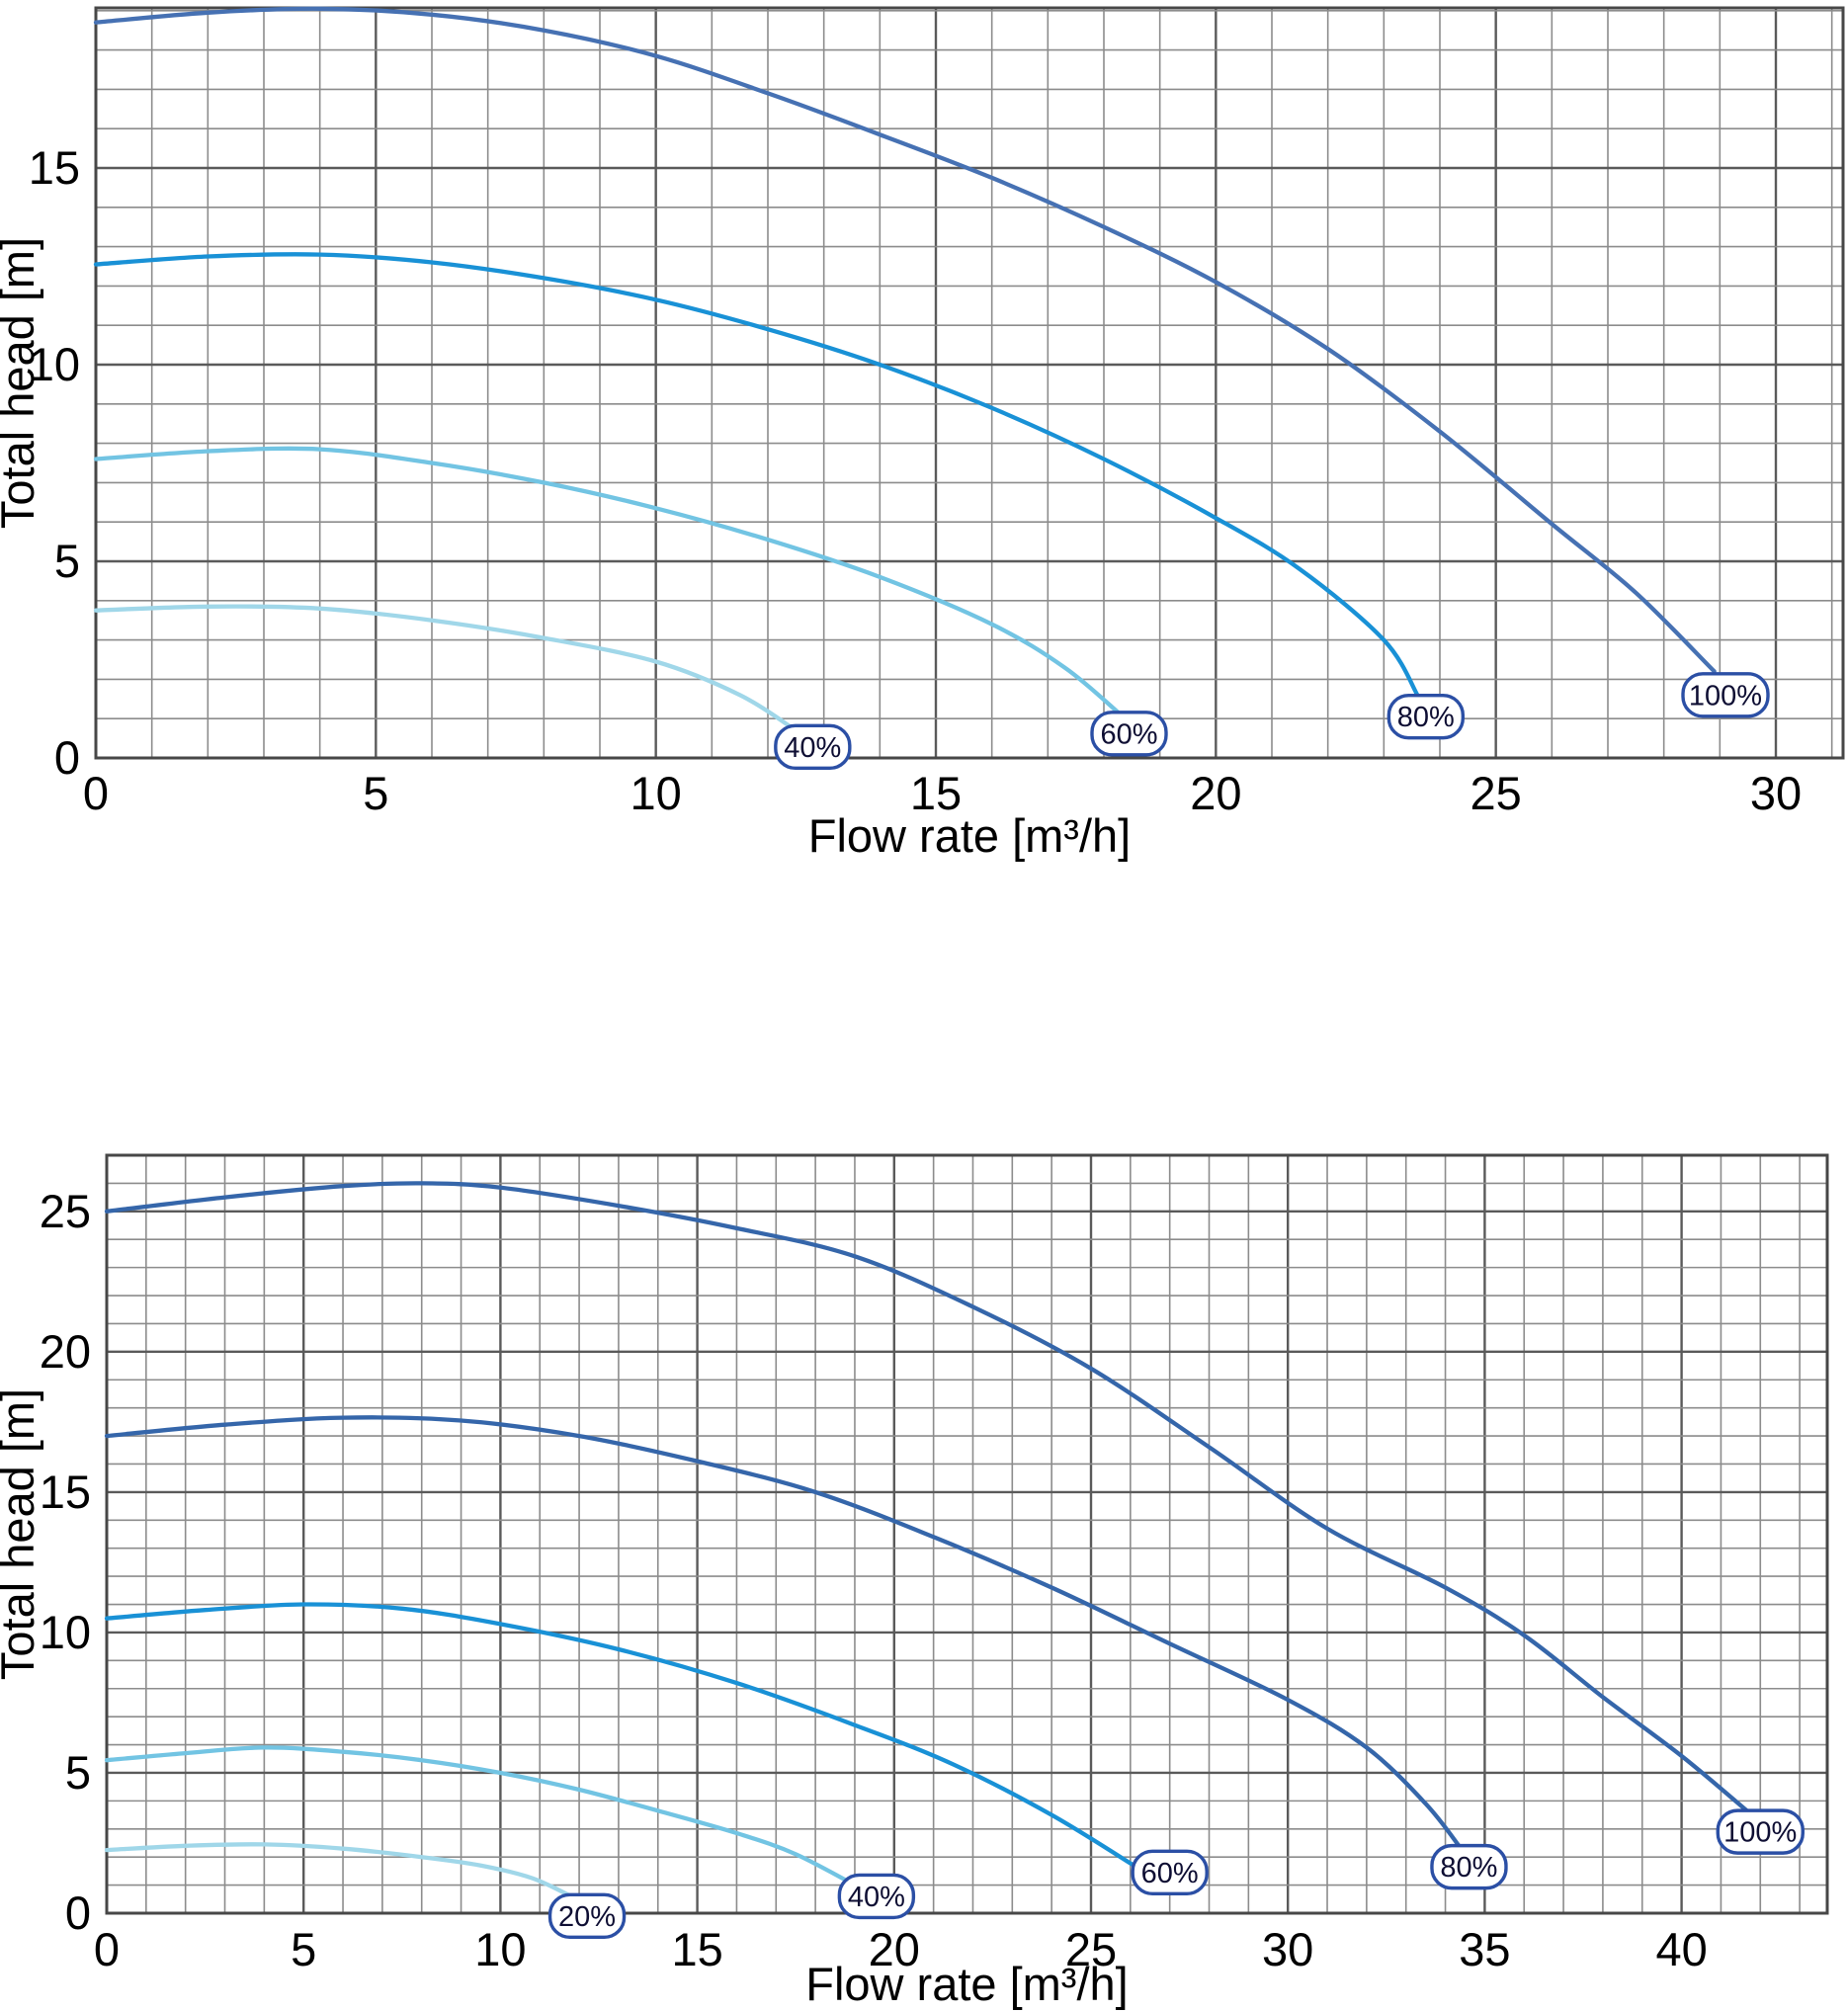 The height and width of the screenshot is (2012, 1848). What do you see at coordinates (339, 1870) in the screenshot?
I see `curve-20%` at bounding box center [339, 1870].